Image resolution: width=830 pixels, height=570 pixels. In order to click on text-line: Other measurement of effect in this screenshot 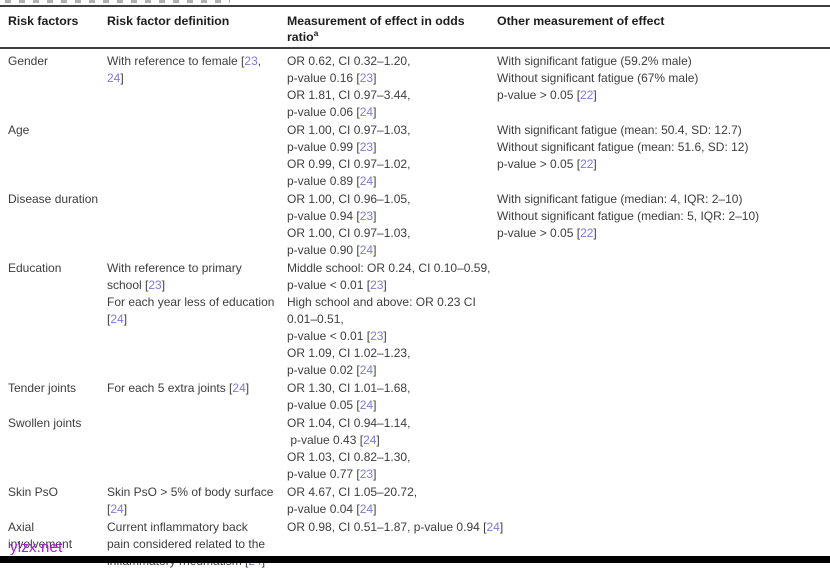, I will do `click(581, 21)`.